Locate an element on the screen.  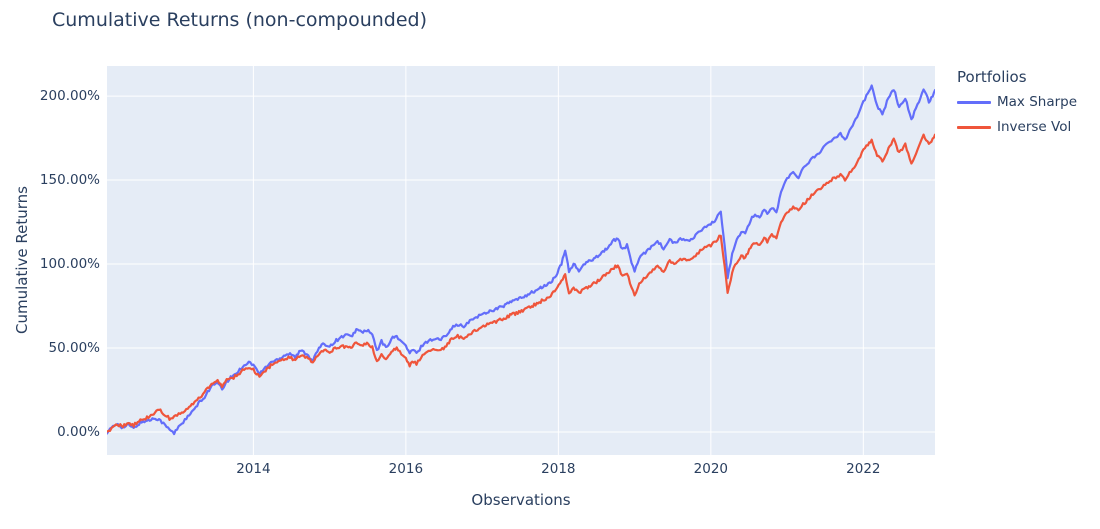
x-axis-title: Observations is located at coordinates (521, 500).